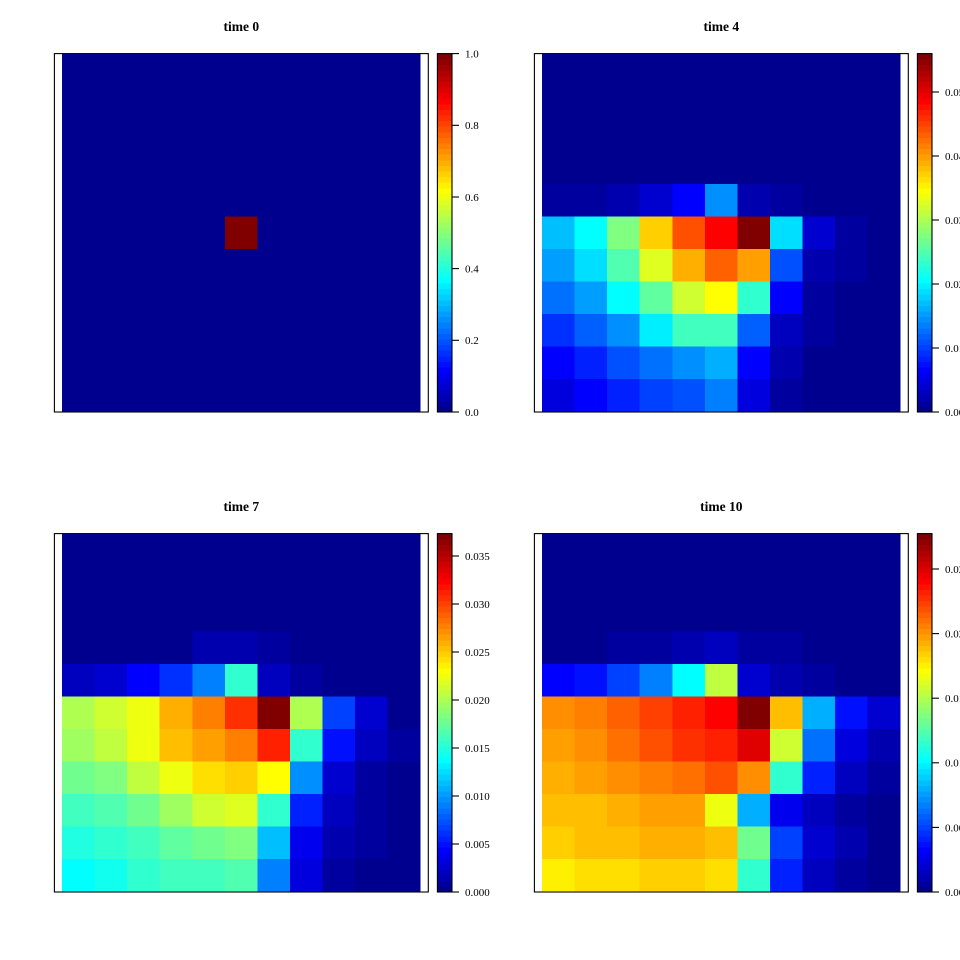  I want to click on svg-text: 0.6, so click(472, 198).